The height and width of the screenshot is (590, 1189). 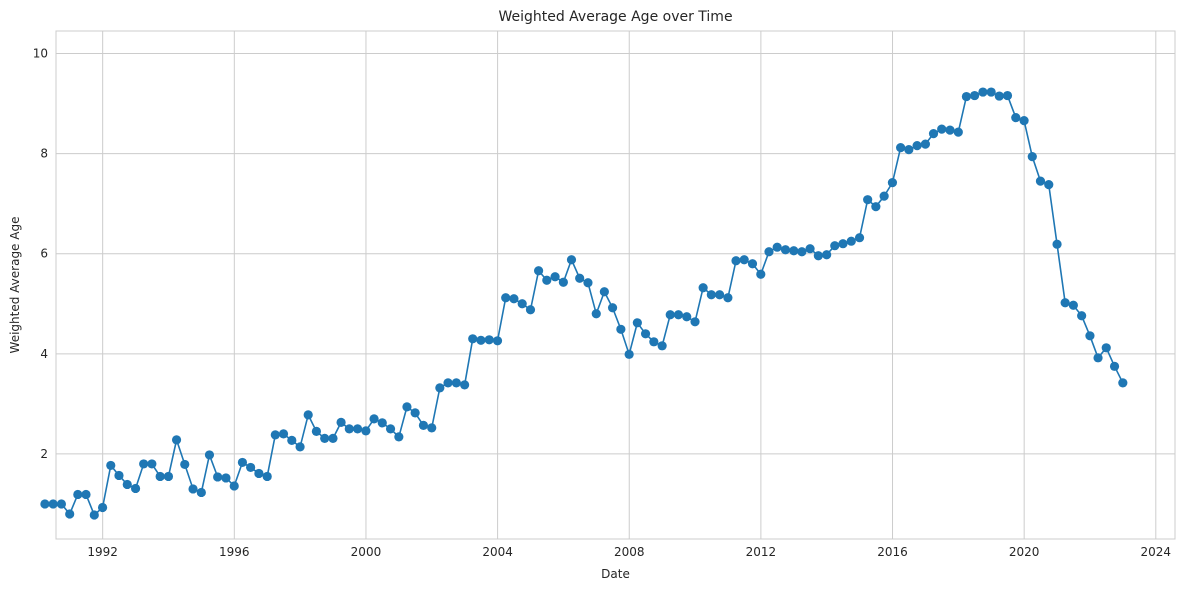 I want to click on y-tick-label: 6, so click(x=44, y=254).